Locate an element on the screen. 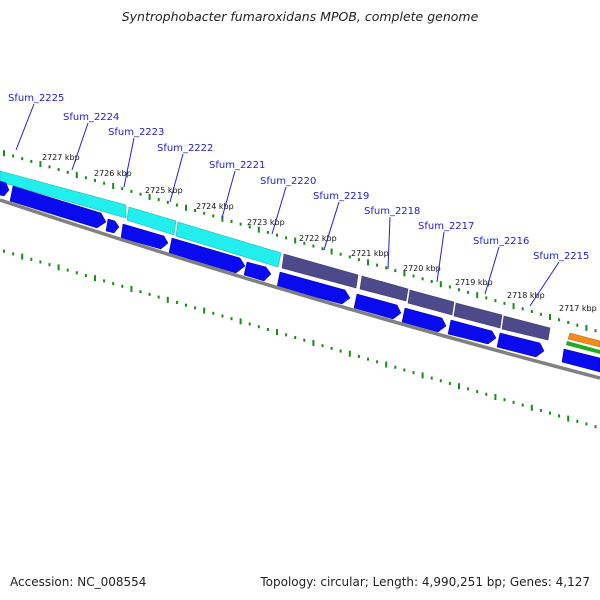  tick-label: 2717 kbp is located at coordinates (578, 308).